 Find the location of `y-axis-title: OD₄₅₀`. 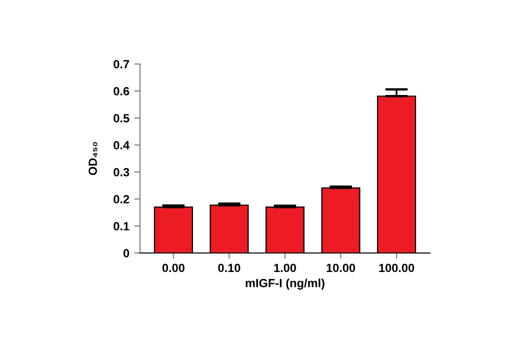

y-axis-title: OD₄₅₀ is located at coordinates (93, 159).